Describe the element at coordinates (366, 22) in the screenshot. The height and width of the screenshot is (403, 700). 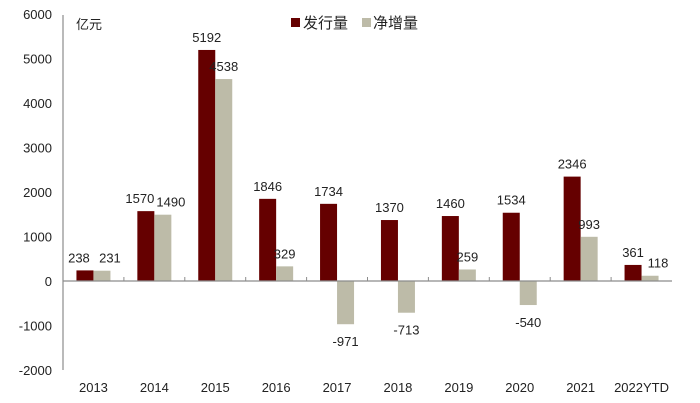
I see `legend-swatch-net-increase` at that location.